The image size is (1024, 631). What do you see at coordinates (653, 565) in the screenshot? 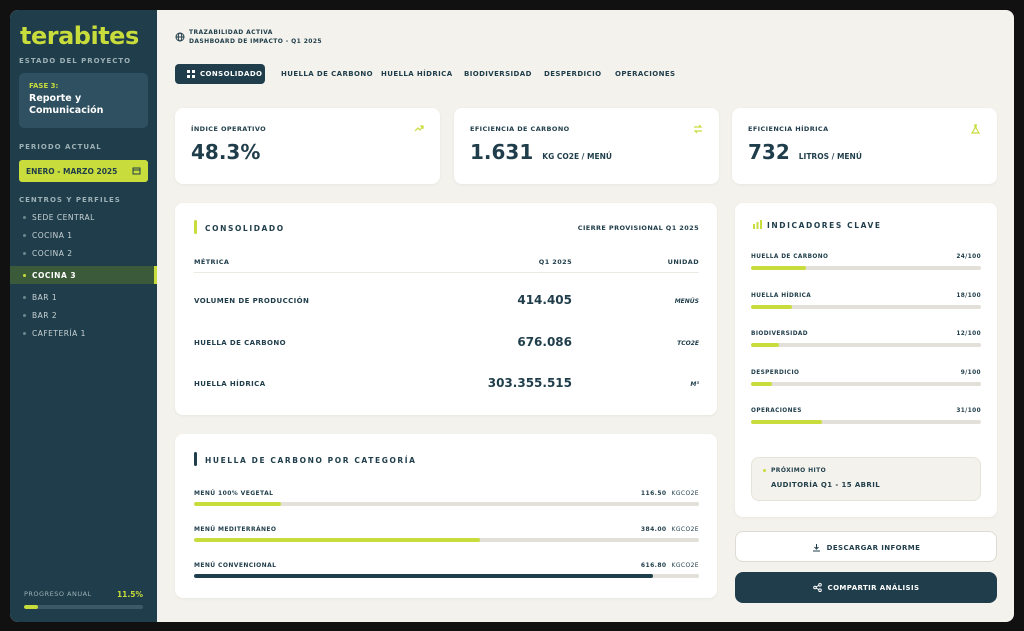
I see `value-label: 616.80` at bounding box center [653, 565].